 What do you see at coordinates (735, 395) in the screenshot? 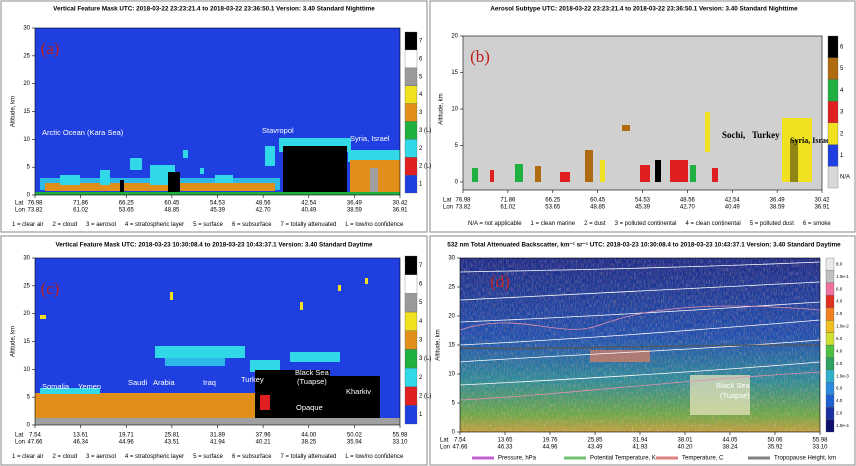
I see `annotation: (Tuapse)` at bounding box center [735, 395].